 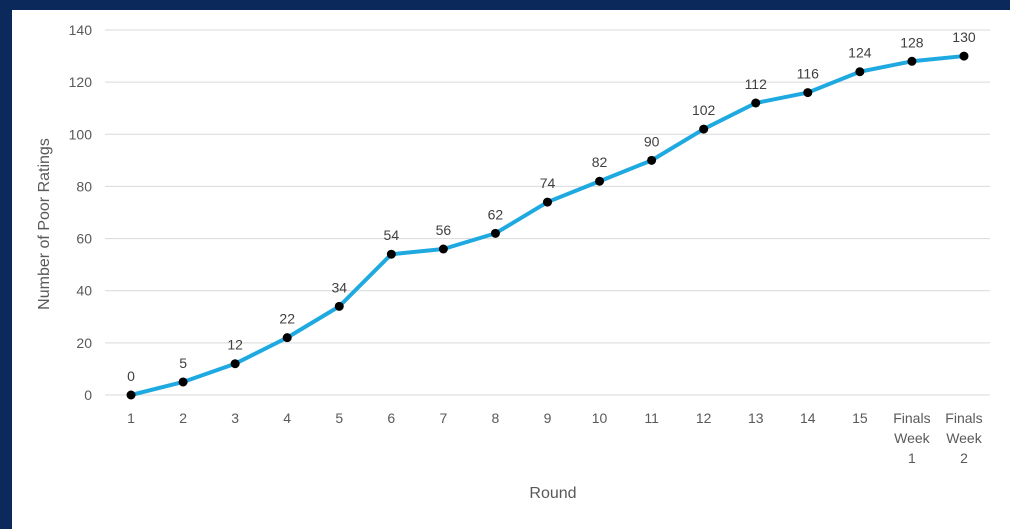 I want to click on x-tick-line: 15, so click(x=860, y=418).